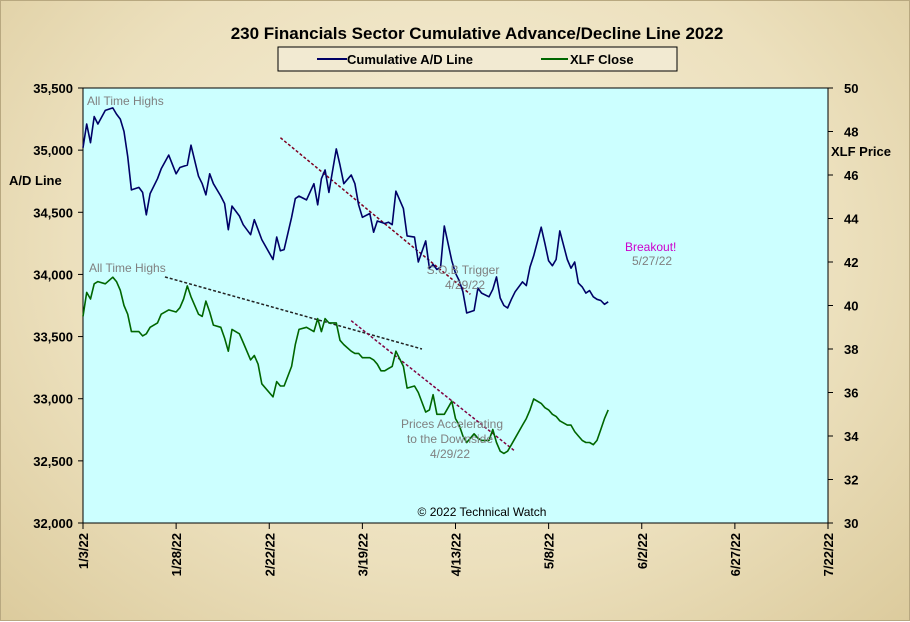  Describe the element at coordinates (450, 439) in the screenshot. I see `annotation-accel-2: to the Downside` at that location.